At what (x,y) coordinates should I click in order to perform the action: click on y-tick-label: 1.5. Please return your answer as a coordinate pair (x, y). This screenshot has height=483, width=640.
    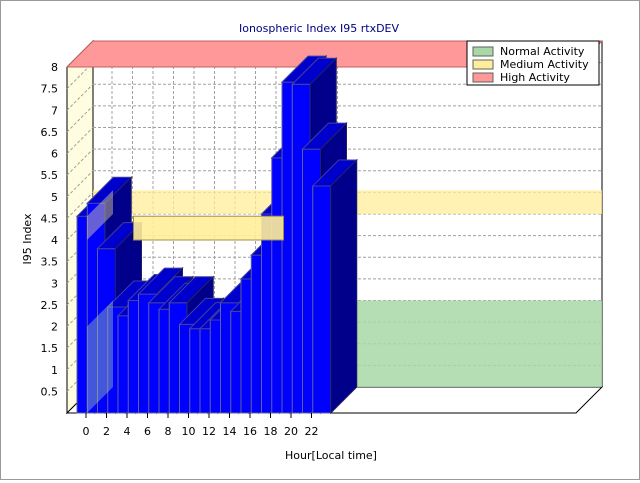
    Looking at the image, I should click on (50, 348).